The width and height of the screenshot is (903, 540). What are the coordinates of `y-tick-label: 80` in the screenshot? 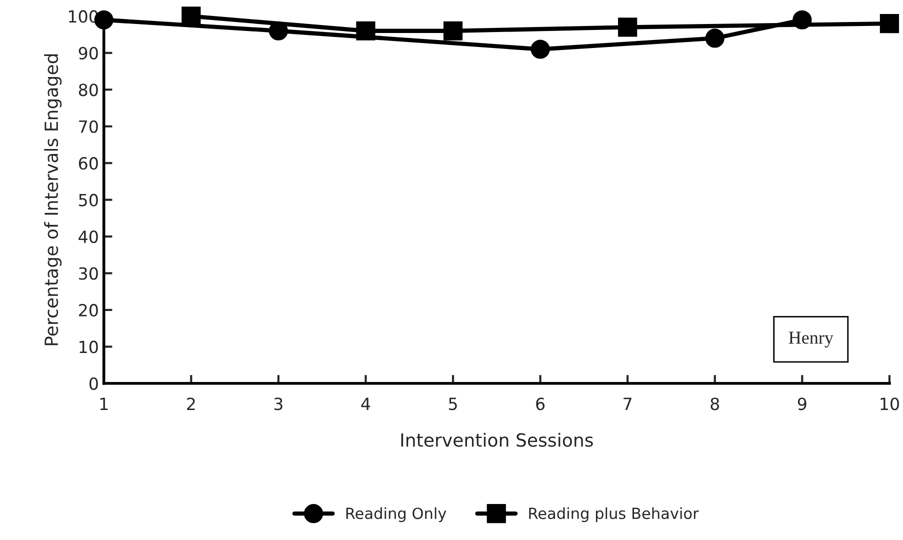 It's located at (88, 90).